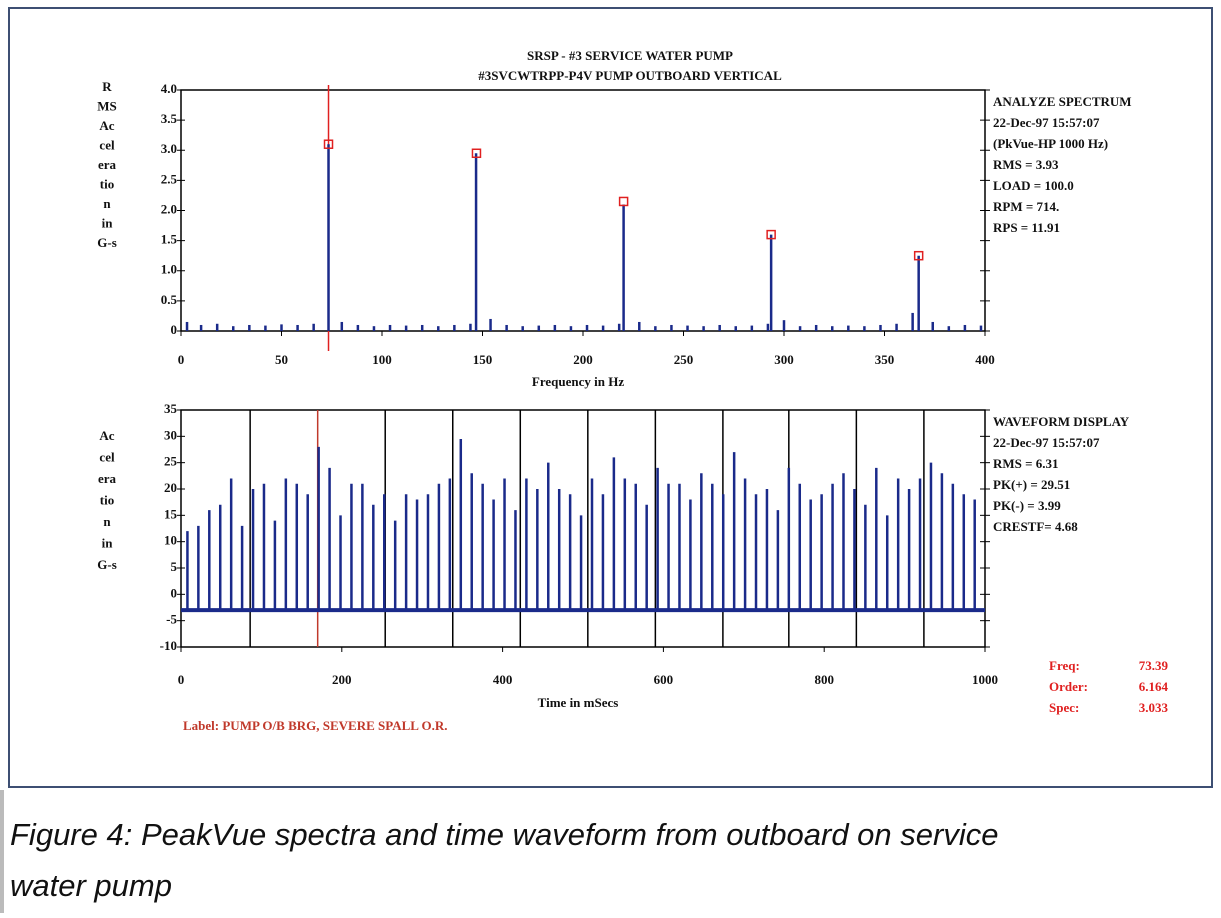  I want to click on readout-value: 6.164, so click(1154, 686).